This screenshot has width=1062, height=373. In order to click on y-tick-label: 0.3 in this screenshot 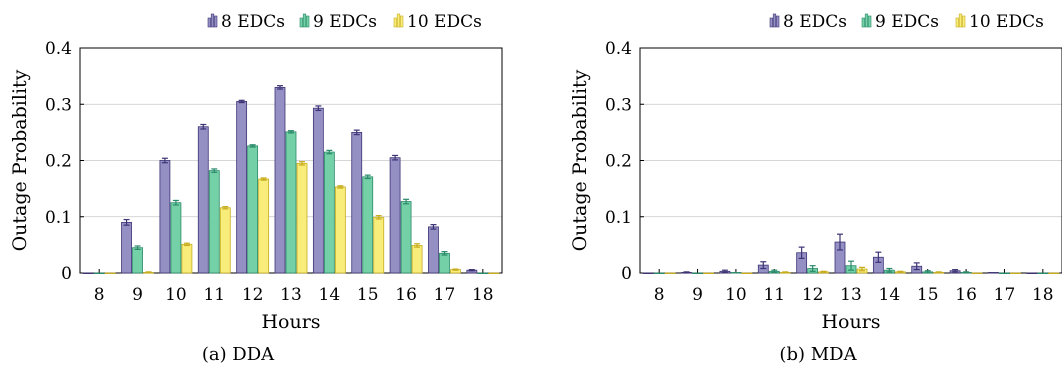, I will do `click(618, 105)`.